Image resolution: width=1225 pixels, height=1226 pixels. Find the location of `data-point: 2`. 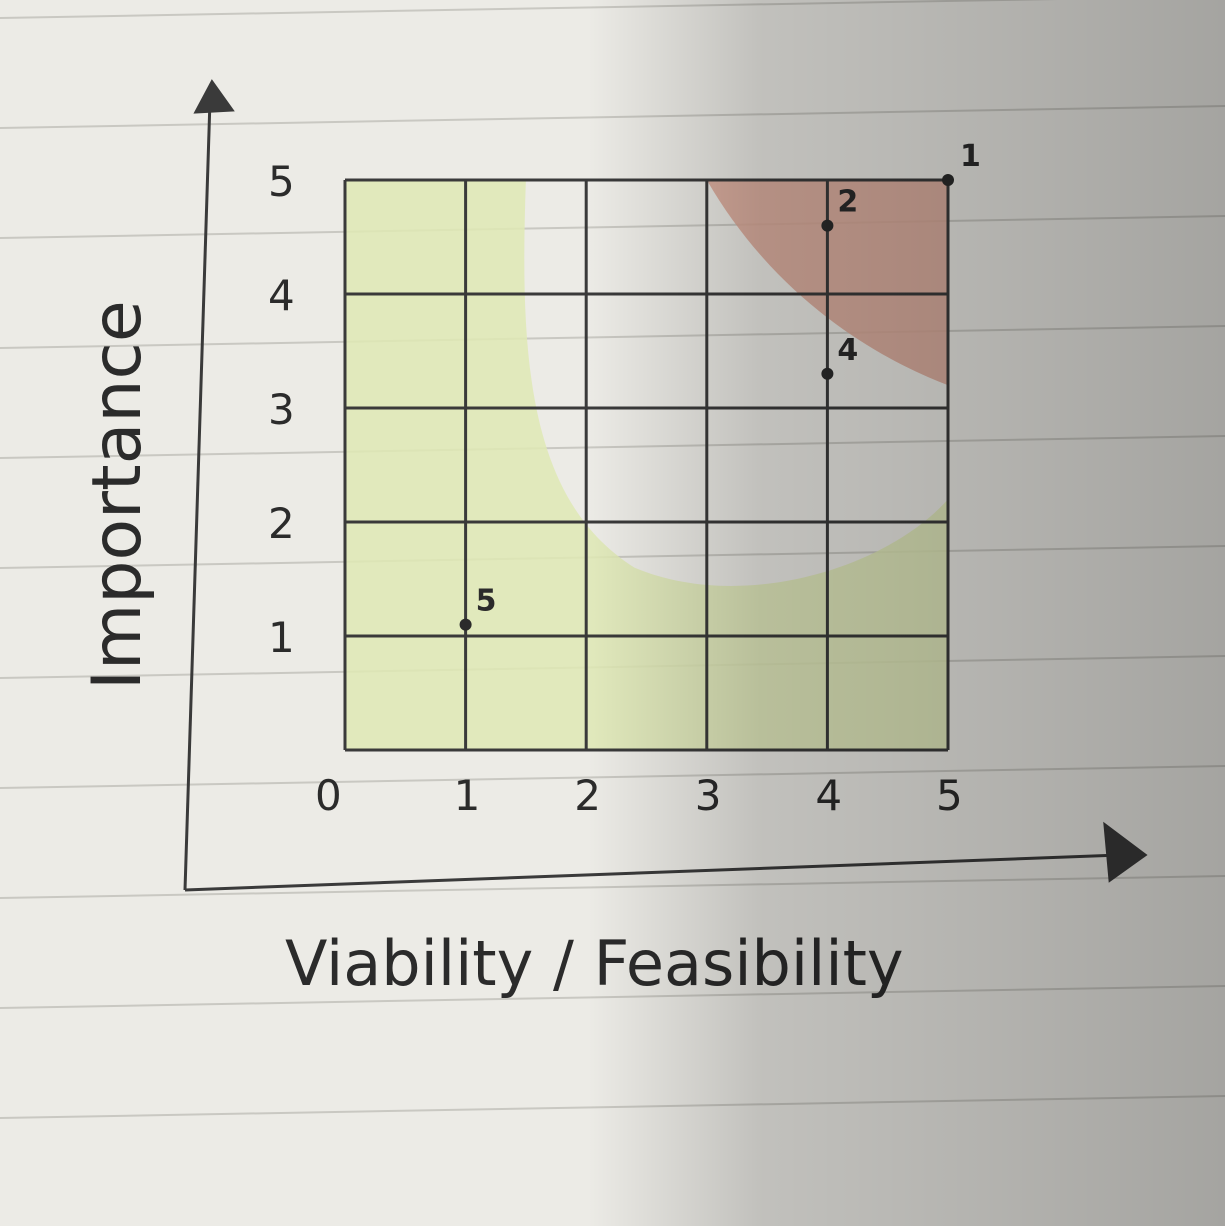

data-point: 2 is located at coordinates (839, 208).